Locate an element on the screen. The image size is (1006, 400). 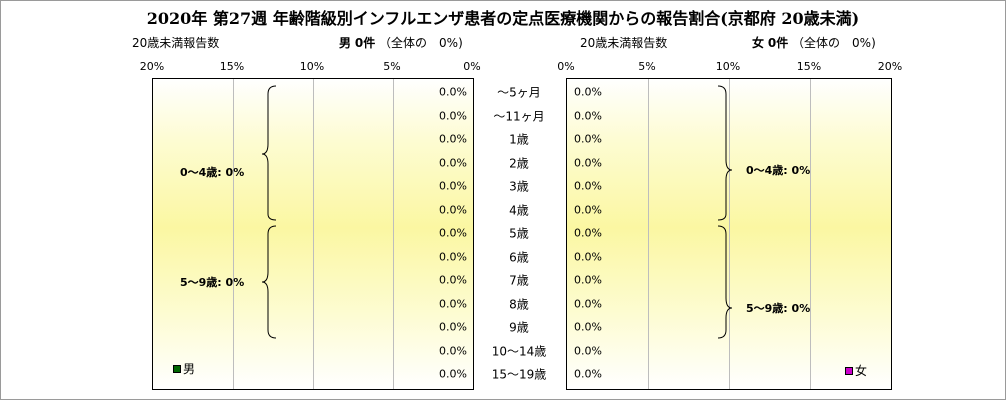
female-group-label-5-9: 5～9歳: 0% is located at coordinates (778, 308).